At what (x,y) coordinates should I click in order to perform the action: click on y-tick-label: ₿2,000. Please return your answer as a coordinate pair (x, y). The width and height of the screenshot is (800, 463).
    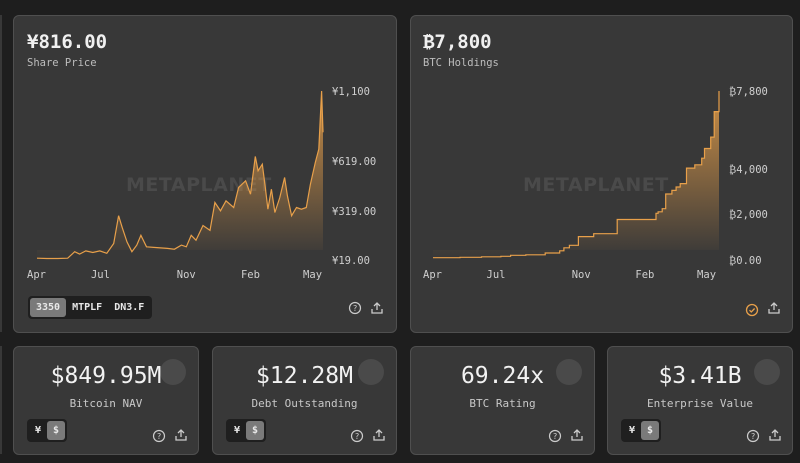
    Looking at the image, I should click on (748, 215).